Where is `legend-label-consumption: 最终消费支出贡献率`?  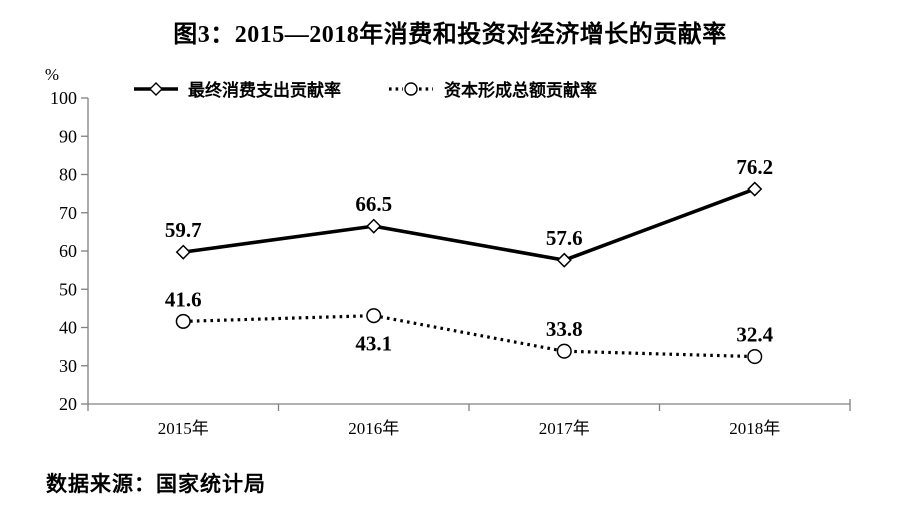
legend-label-consumption: 最终消费支出贡献率 is located at coordinates (264, 90).